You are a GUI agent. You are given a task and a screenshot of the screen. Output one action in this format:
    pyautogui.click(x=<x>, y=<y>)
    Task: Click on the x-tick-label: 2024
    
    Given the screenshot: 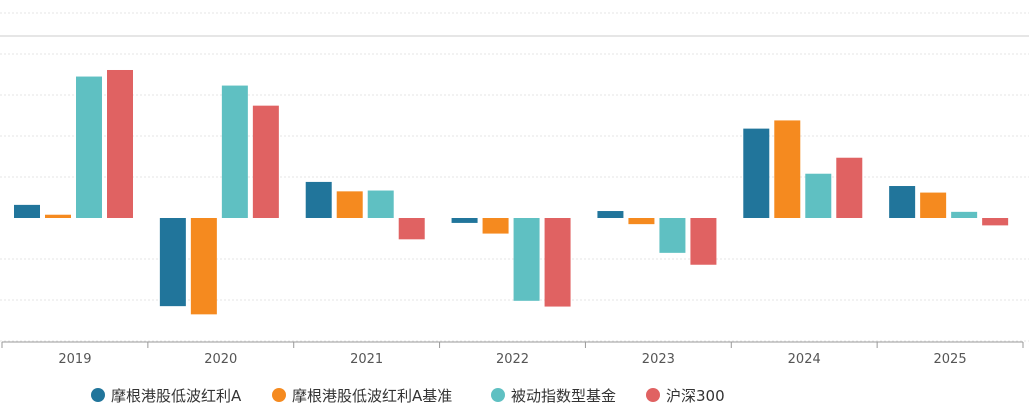 What is the action you would take?
    pyautogui.click(x=804, y=359)
    